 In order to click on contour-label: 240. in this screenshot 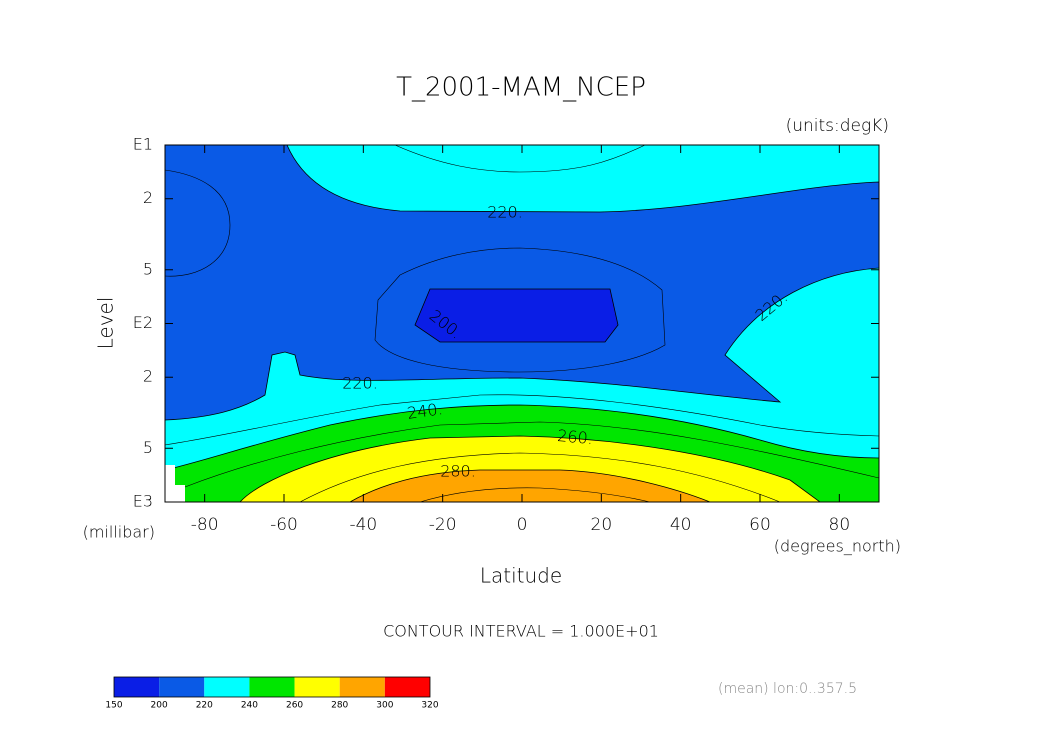, I will do `click(425, 411)`.